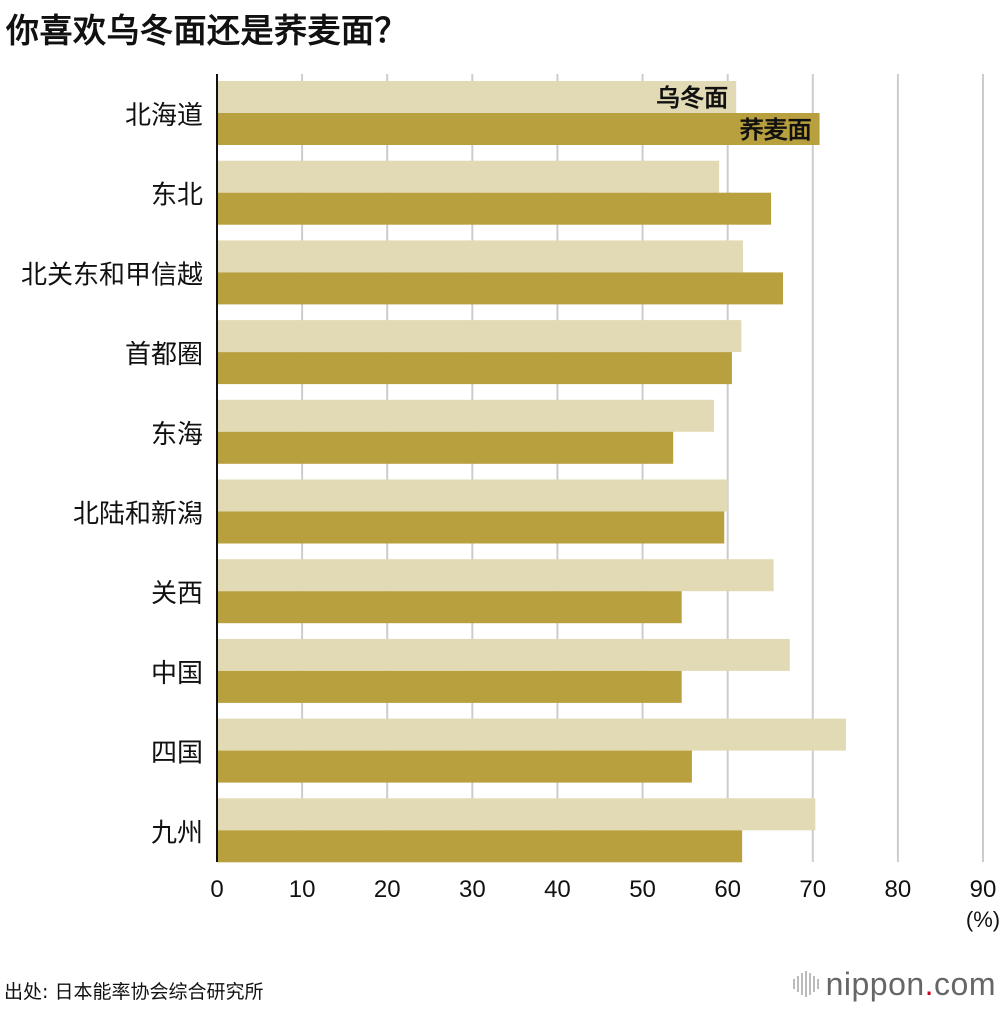 This screenshot has width=1000, height=1014. I want to click on logo-wordmark: nippon.com, so click(911, 984).